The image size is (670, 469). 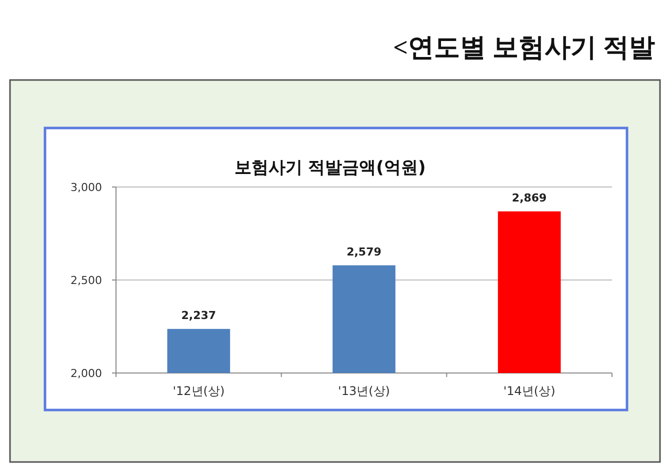 What do you see at coordinates (529, 391) in the screenshot?
I see `x-tick-label: '14년(상)` at bounding box center [529, 391].